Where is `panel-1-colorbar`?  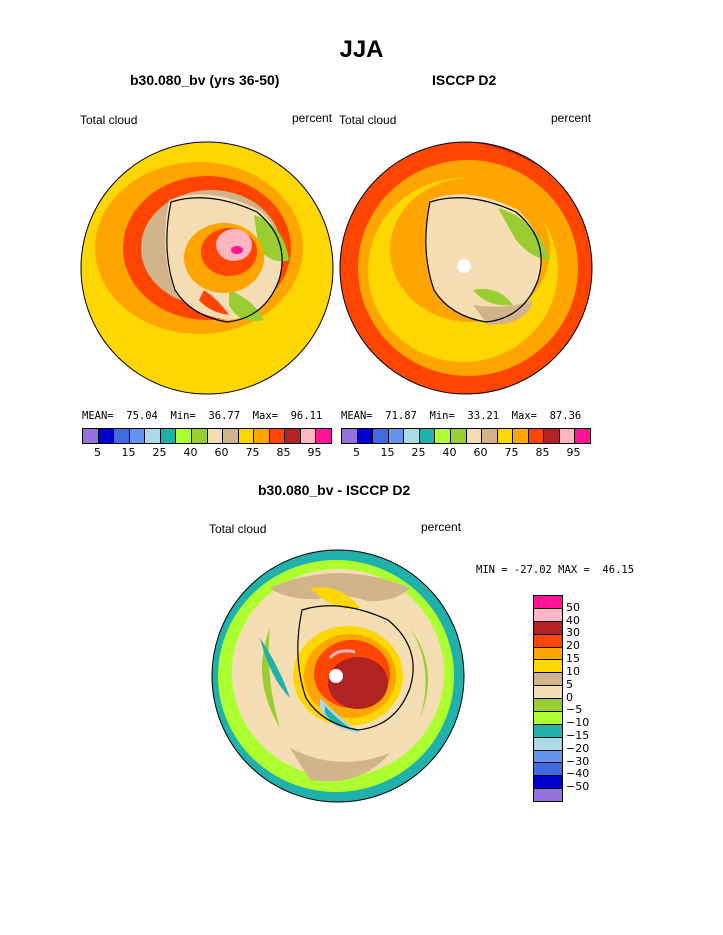 panel-1-colorbar is located at coordinates (207, 436).